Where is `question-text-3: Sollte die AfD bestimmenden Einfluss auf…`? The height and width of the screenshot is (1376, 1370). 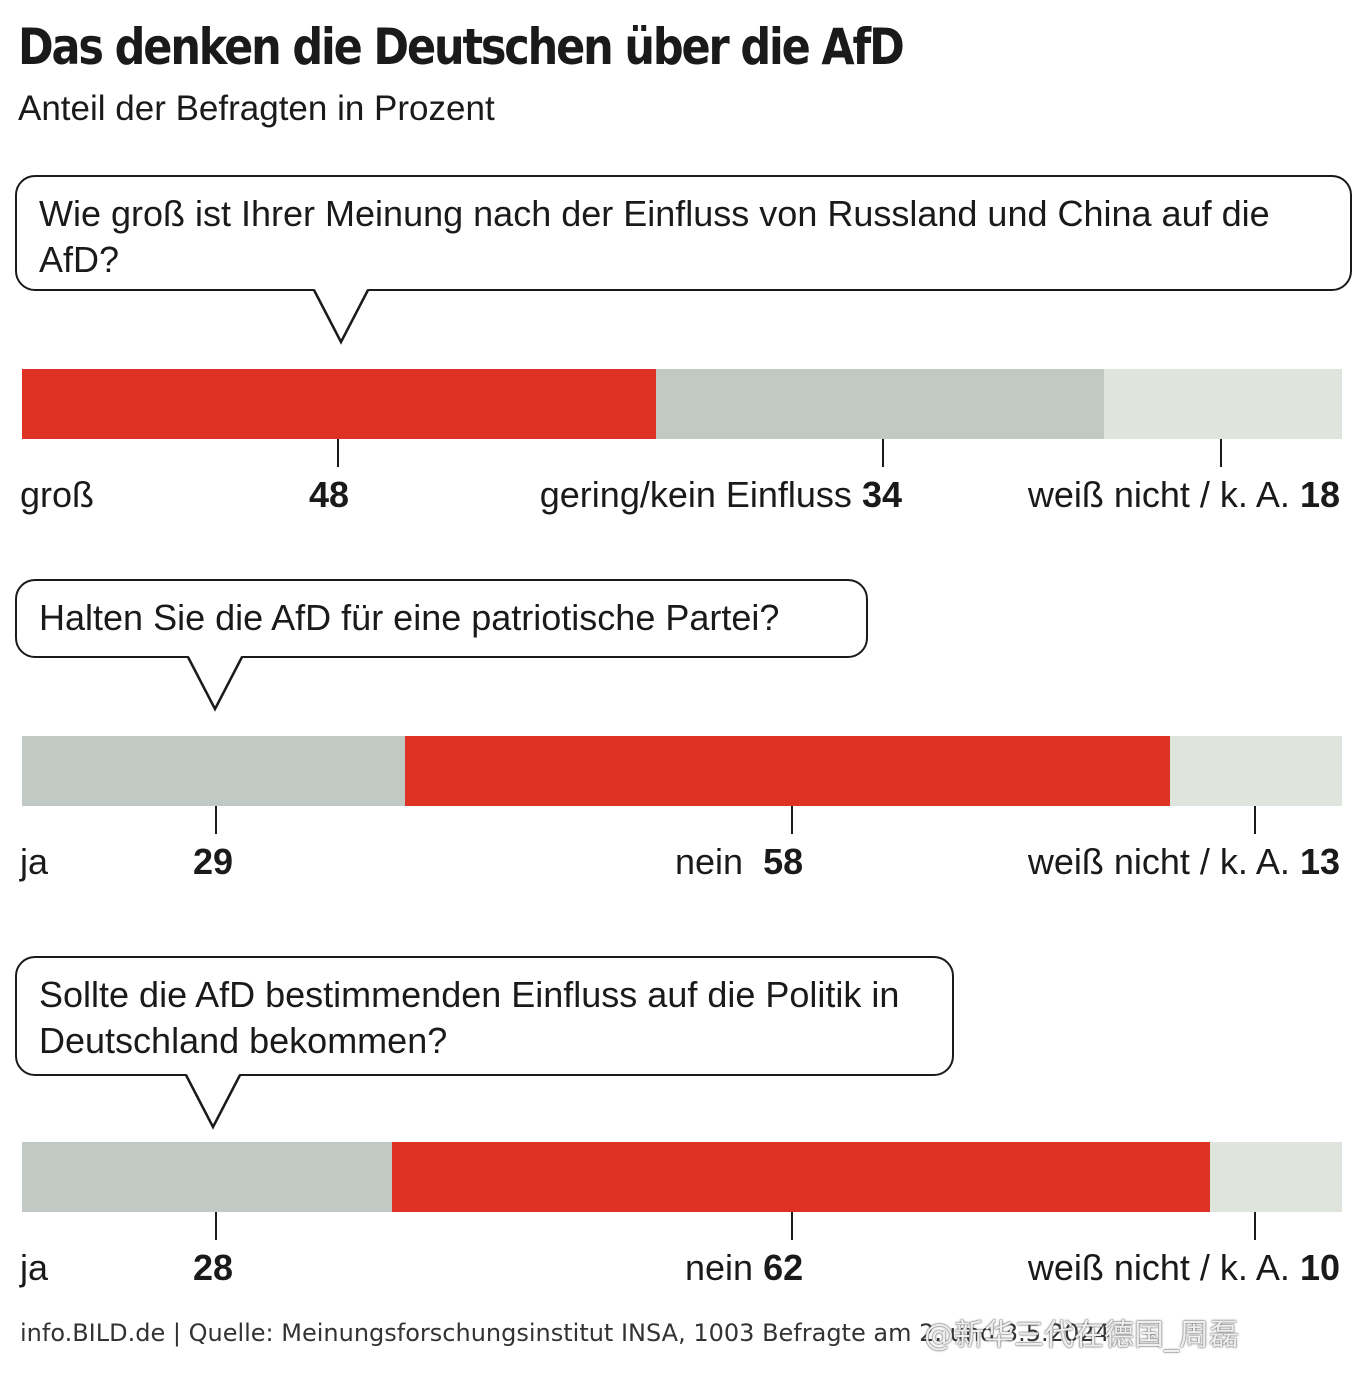
question-text-3: Sollte die AfD bestimmenden Einfluss auf… is located at coordinates (469, 1017).